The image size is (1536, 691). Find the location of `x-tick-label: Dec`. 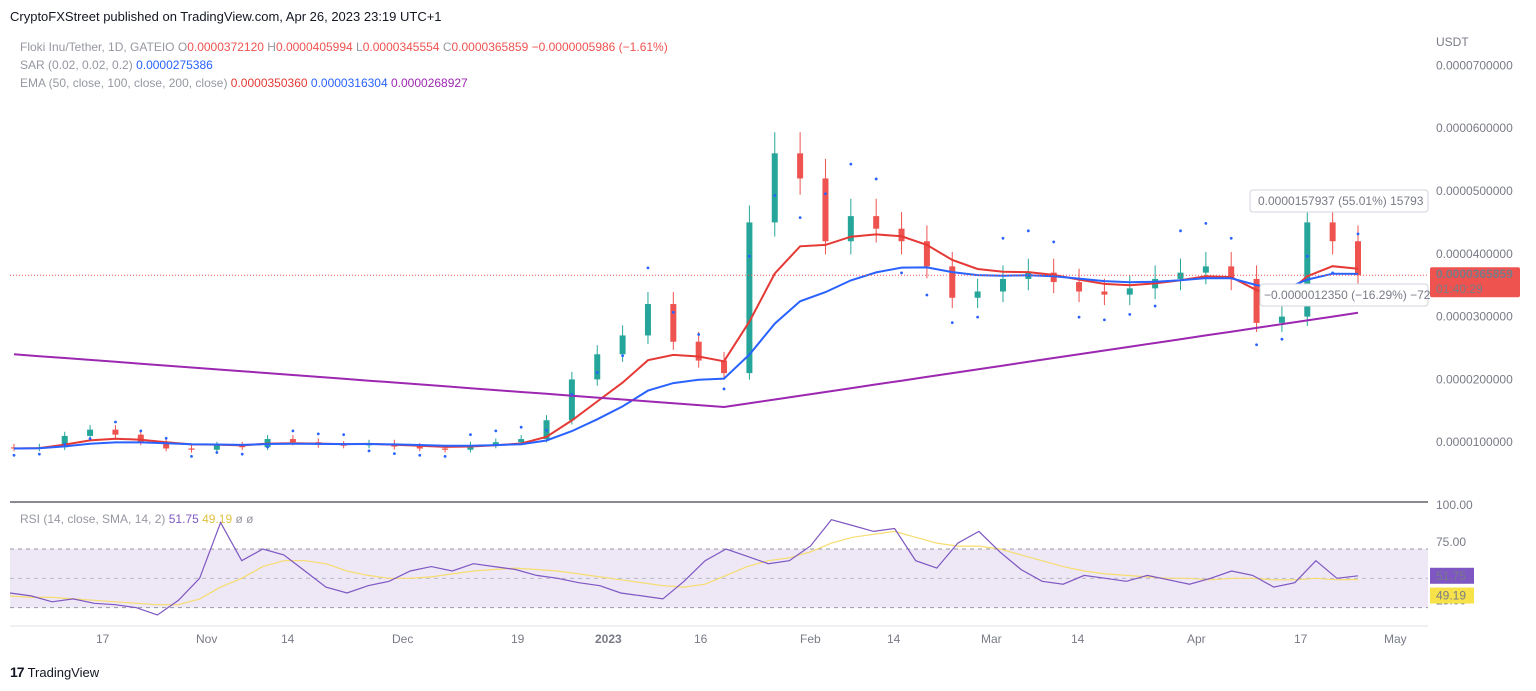

x-tick-label: Dec is located at coordinates (402, 639).